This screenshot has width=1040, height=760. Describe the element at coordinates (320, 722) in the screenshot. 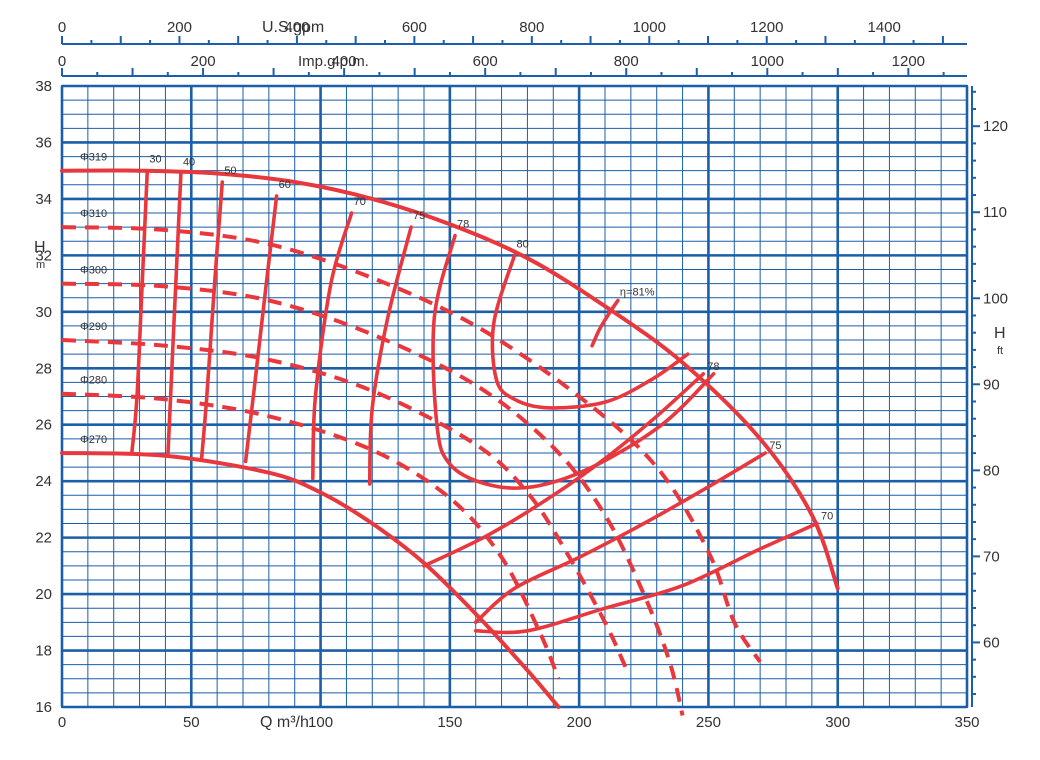

I see `x-tick-label: 100` at that location.